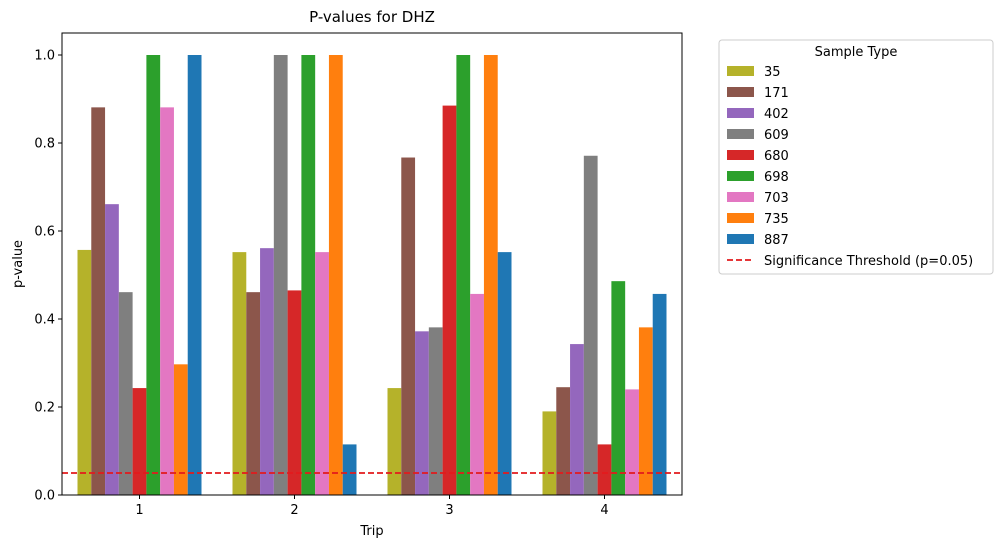 Image resolution: width=1002 pixels, height=547 pixels. I want to click on chart-title: P-values for DHZ, so click(372, 17).